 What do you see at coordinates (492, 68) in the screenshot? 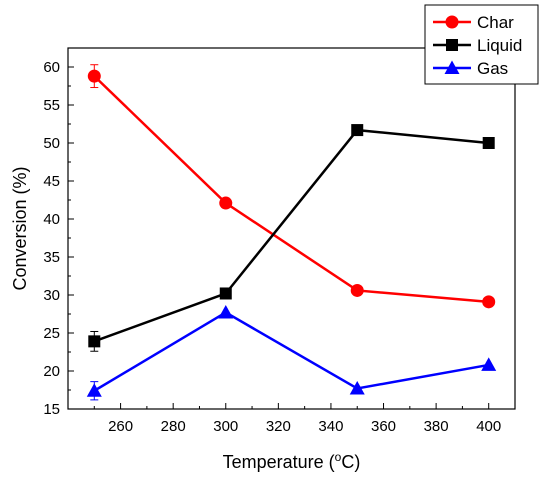
I see `legend-gas-label: Gas` at bounding box center [492, 68].